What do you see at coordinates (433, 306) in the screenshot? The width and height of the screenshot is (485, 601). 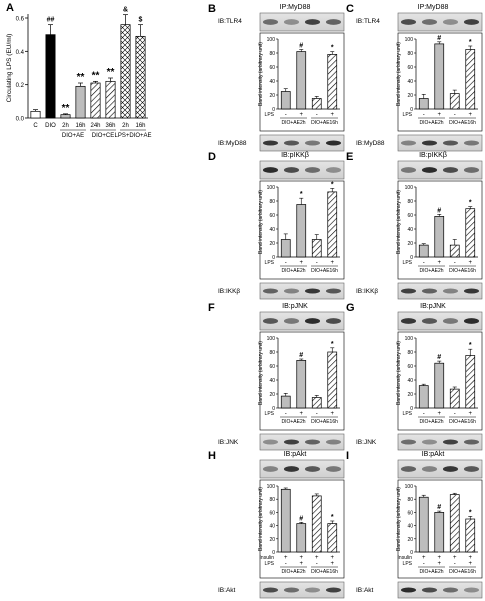 I see `ip-label: IB:pJNK` at bounding box center [433, 306].